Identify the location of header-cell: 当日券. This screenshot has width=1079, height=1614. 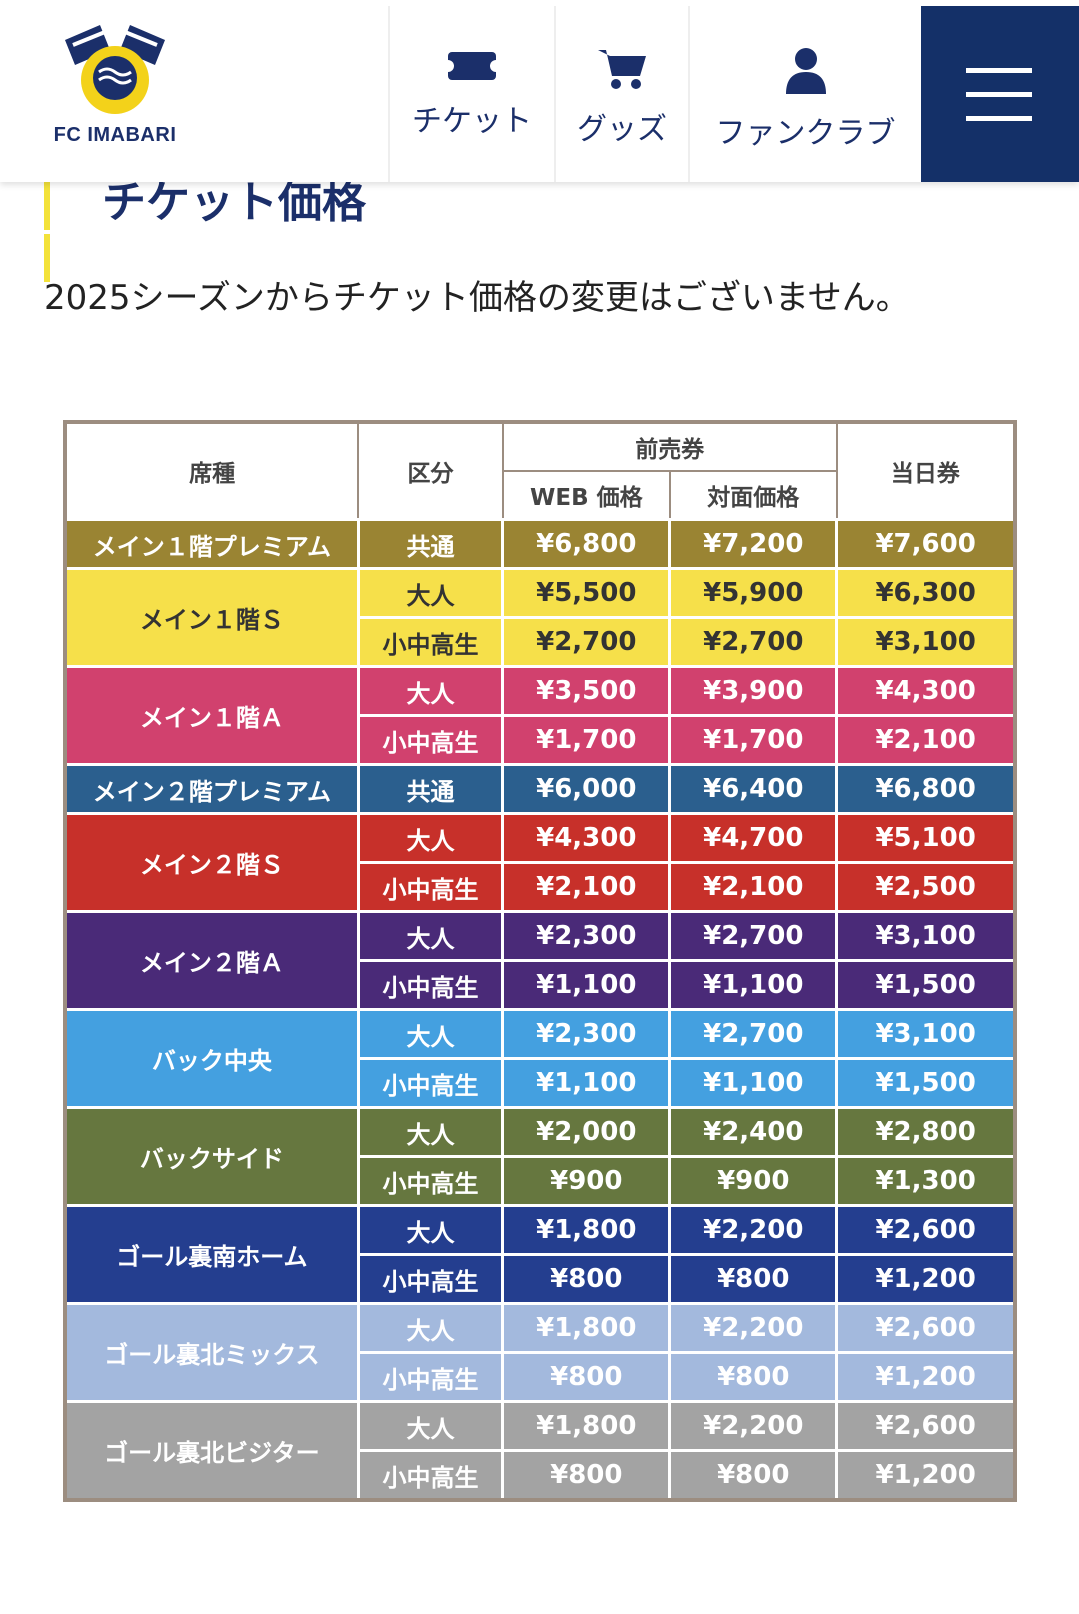
(926, 471).